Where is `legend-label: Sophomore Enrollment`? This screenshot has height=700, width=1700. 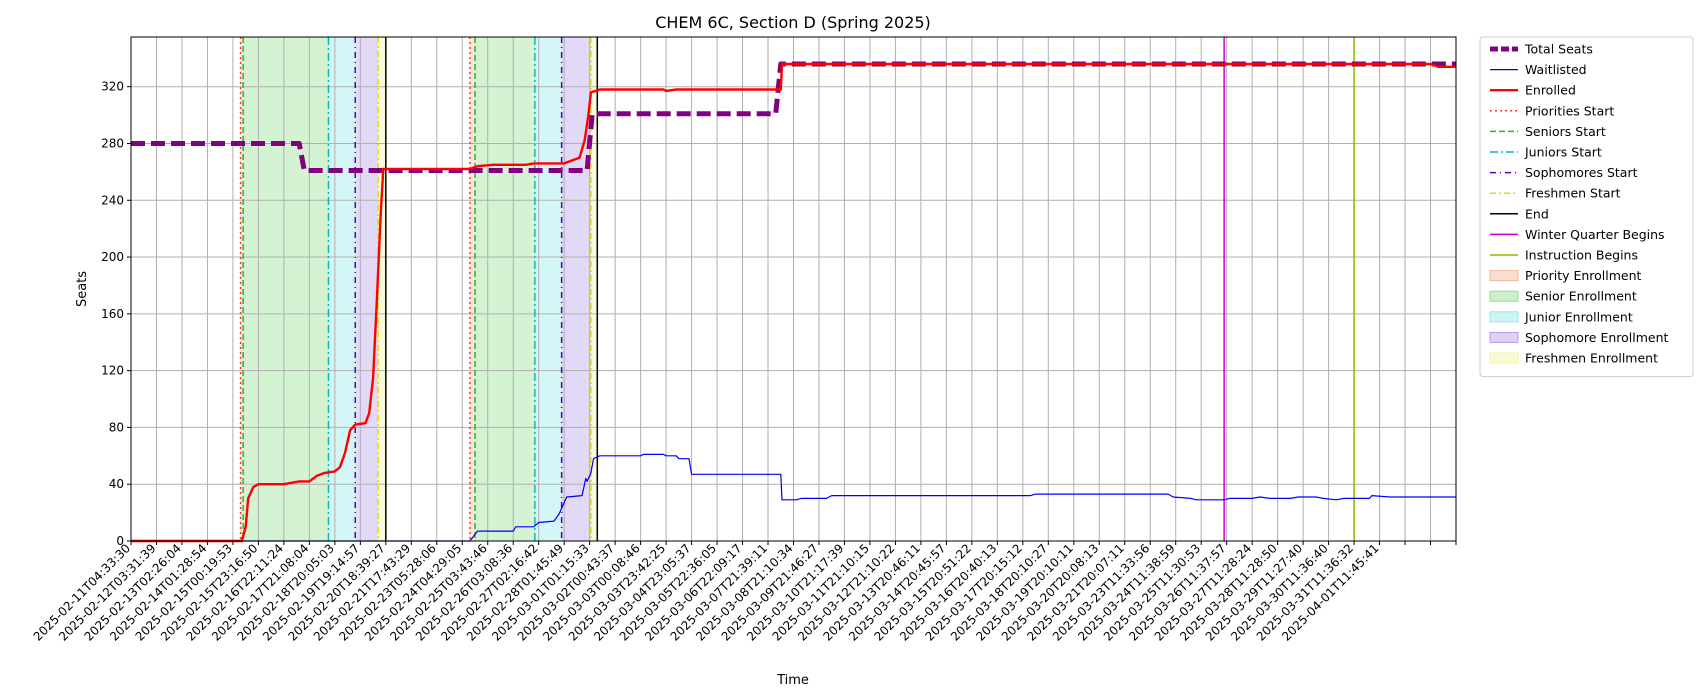
legend-label: Sophomore Enrollment is located at coordinates (1597, 337).